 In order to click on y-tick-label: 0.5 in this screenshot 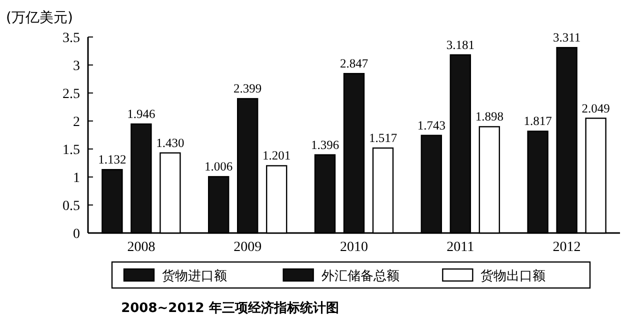, I will do `click(71, 206)`.